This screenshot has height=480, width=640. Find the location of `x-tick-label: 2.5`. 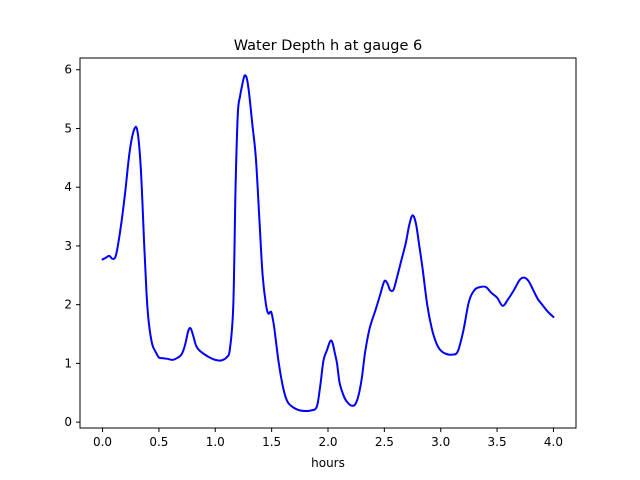

x-tick-label: 2.5 is located at coordinates (384, 442).